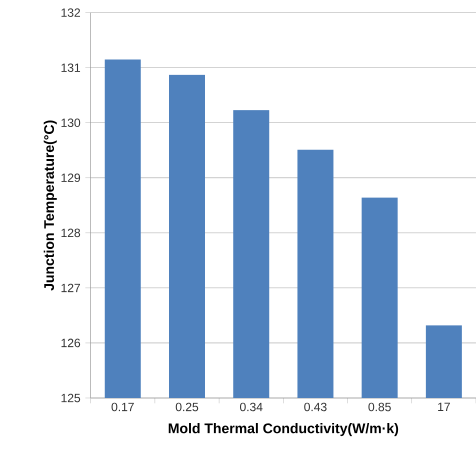 This screenshot has height=468, width=476. Describe the element at coordinates (123, 407) in the screenshot. I see `x-tick-label: 0.17` at that location.